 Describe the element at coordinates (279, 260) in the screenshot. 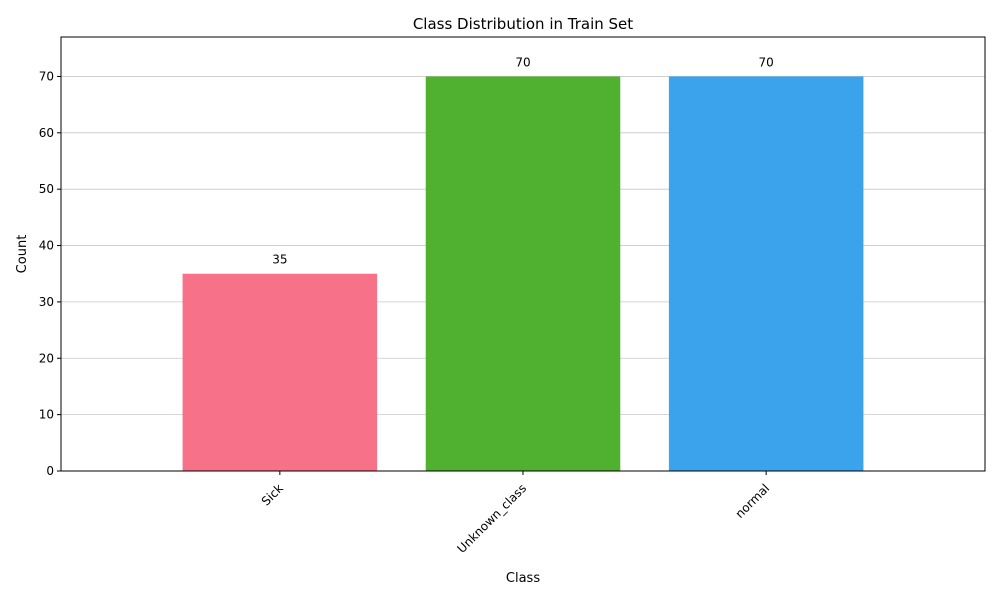

I see `data-label: 35` at that location.